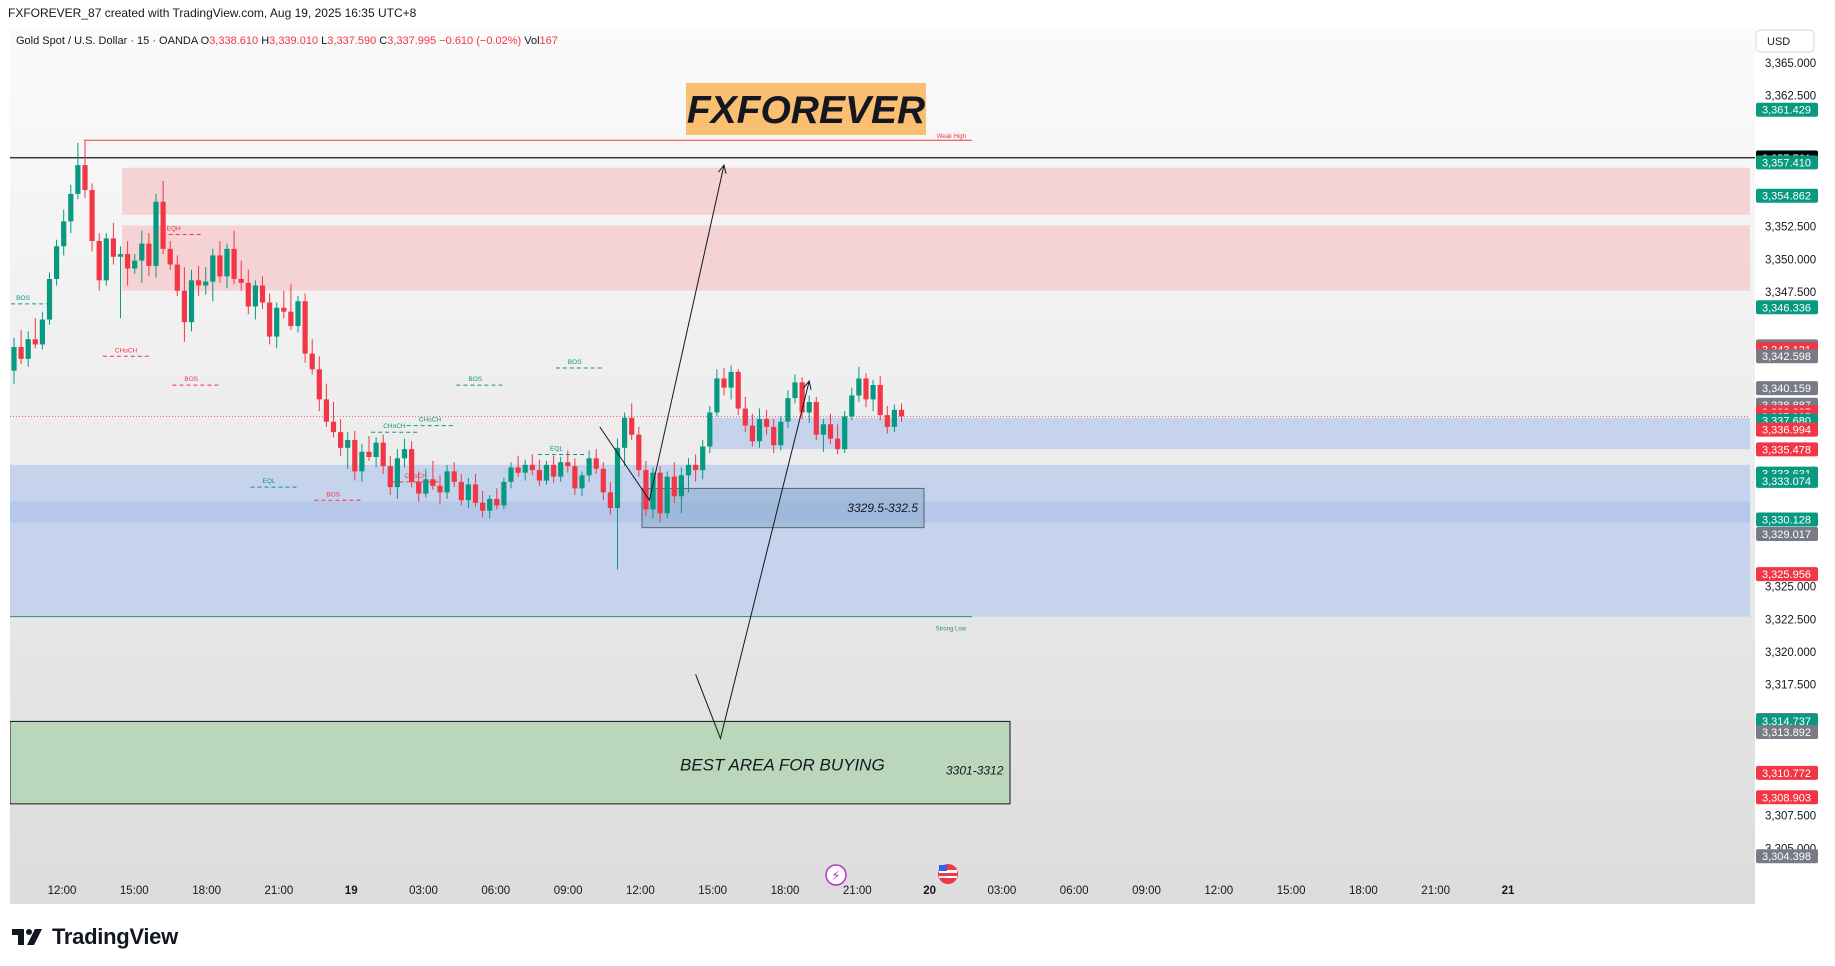 This screenshot has width=1835, height=966. I want to click on price-label: 3,336.994, so click(1787, 429).